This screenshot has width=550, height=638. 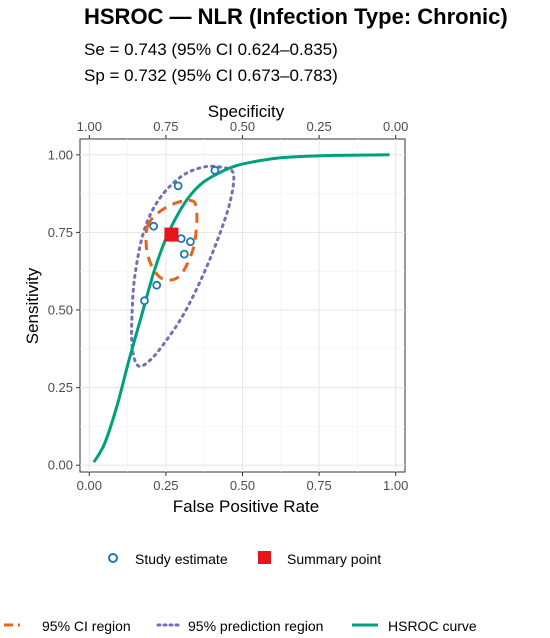 What do you see at coordinates (60, 310) in the screenshot?
I see `y-tick-label: 0.50` at bounding box center [60, 310].